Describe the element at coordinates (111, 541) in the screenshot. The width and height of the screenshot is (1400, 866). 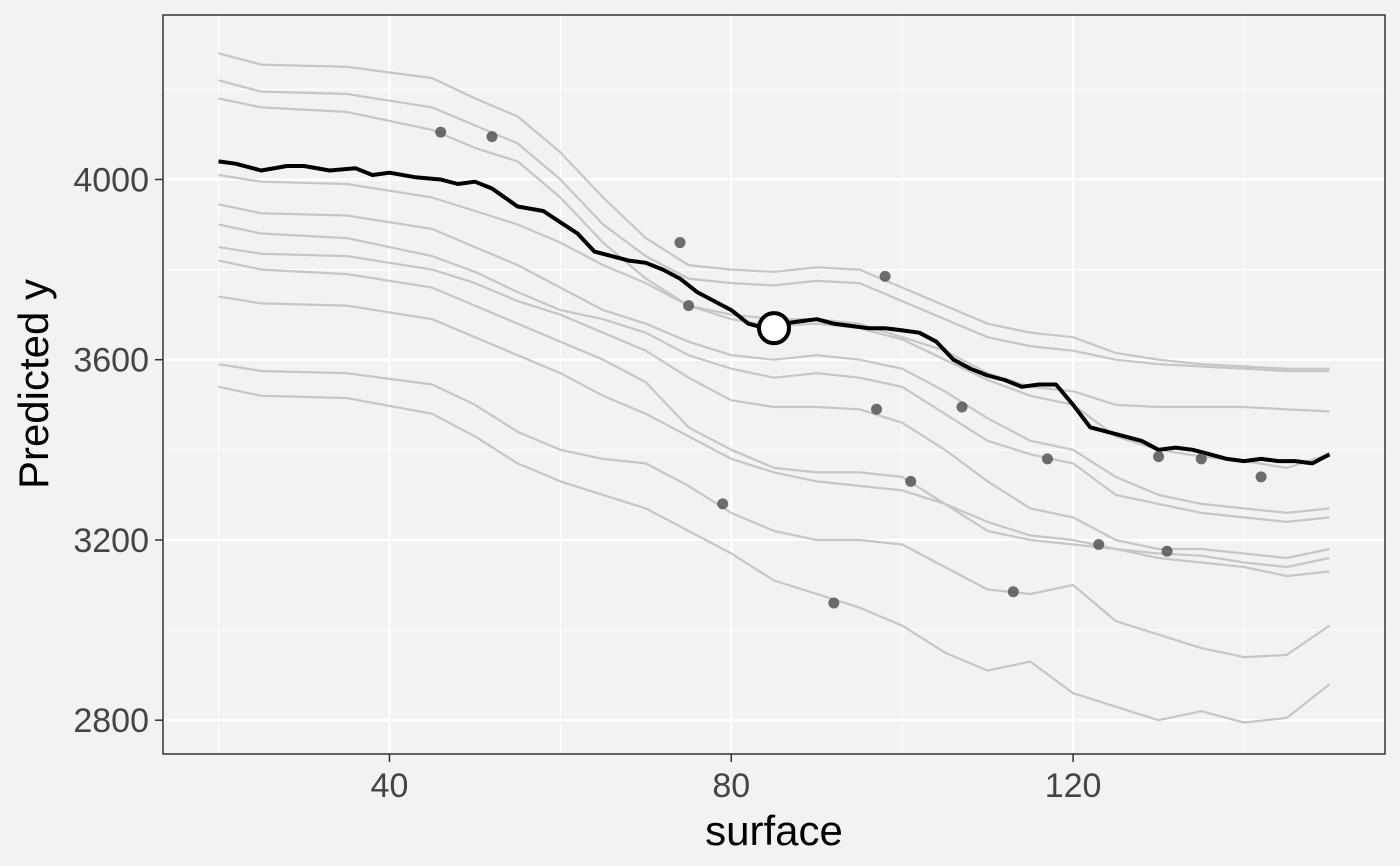
I see `y-tick-label: 3200` at that location.